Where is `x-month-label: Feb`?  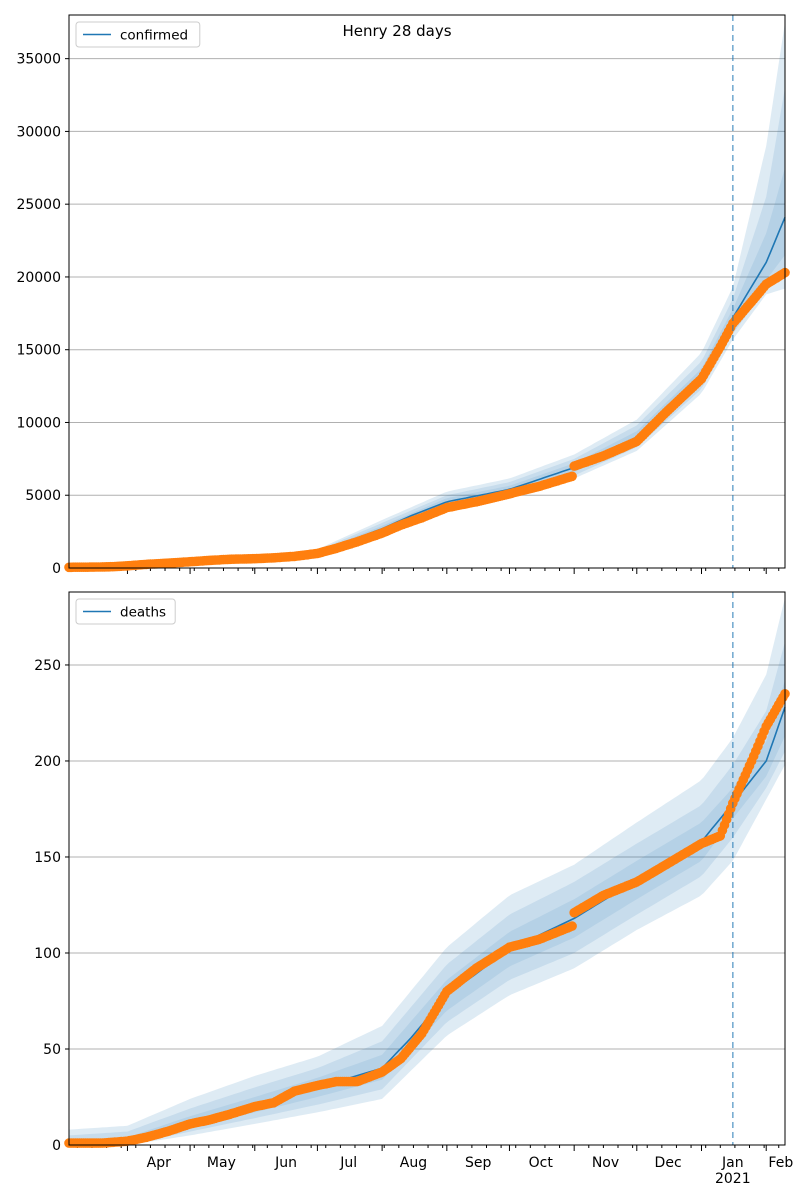 x-month-label: Feb is located at coordinates (780, 1163).